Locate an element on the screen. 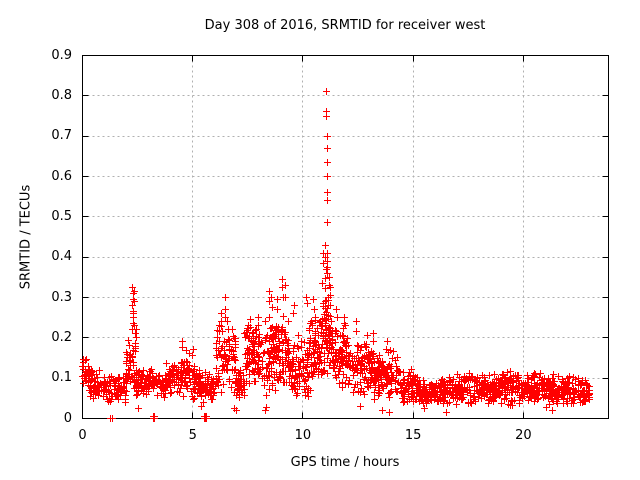 Image resolution: width=640 pixels, height=480 pixels. y-tick-label: 0.8 is located at coordinates (61, 95).